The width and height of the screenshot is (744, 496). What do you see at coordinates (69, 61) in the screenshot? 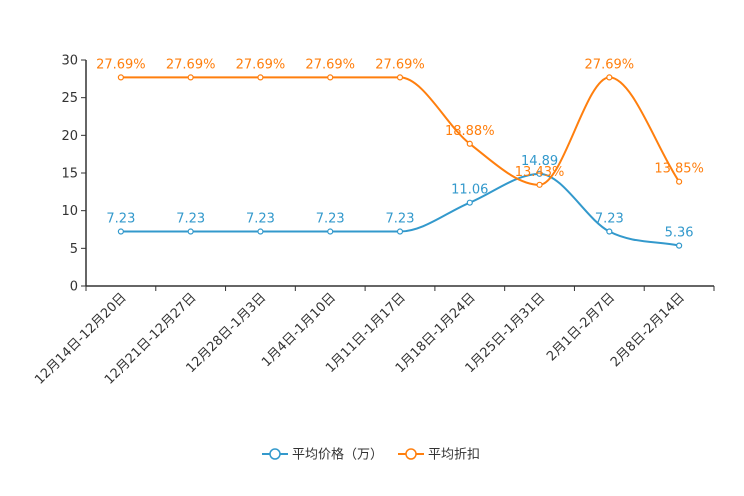
I see `y-tick-label: 30` at bounding box center [69, 61].